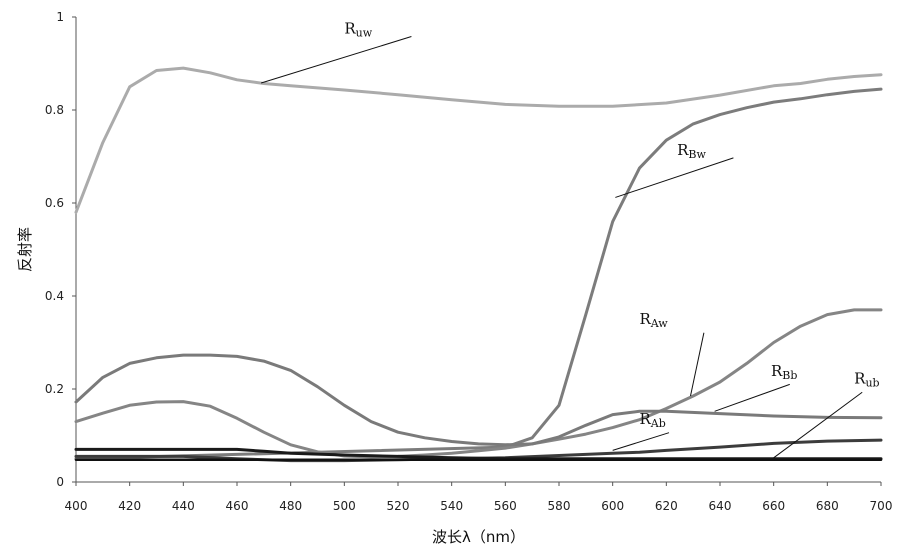 This screenshot has height=554, width=905. I want to click on y-tick-label: 0, so click(60, 482).